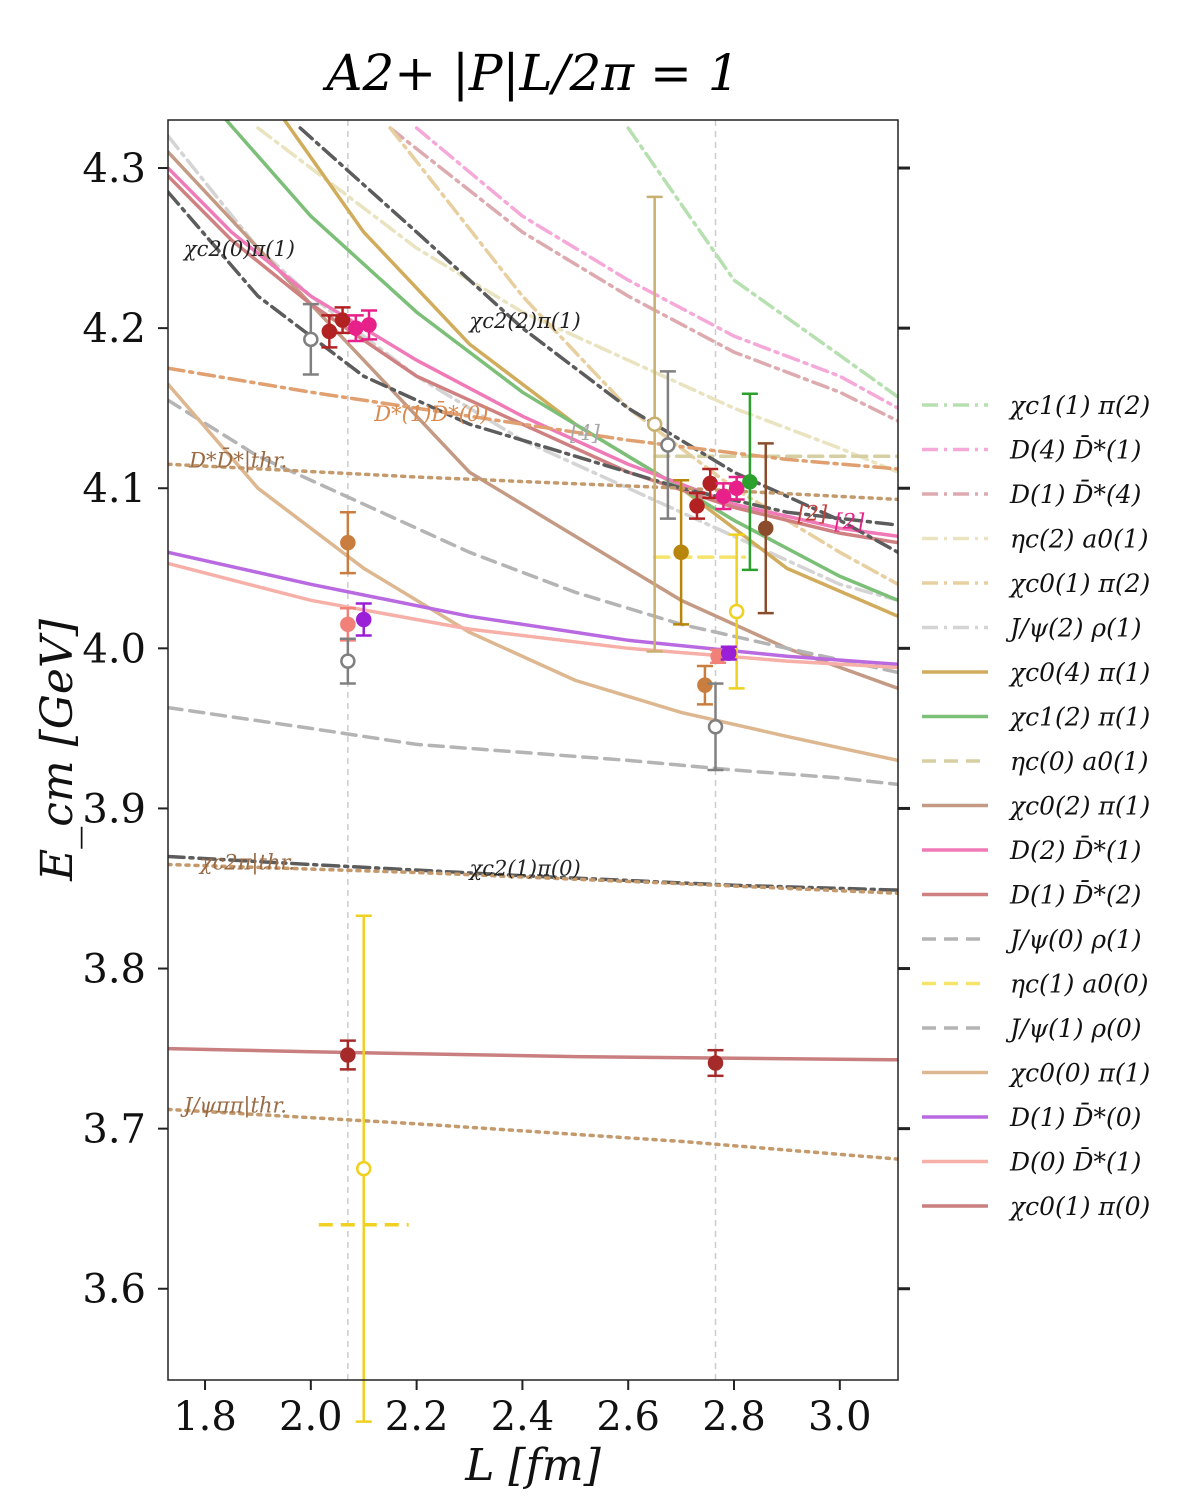 The image size is (1200, 1500). I want to click on legend-label: J/ψ(2) ρ(1), so click(1073, 628).